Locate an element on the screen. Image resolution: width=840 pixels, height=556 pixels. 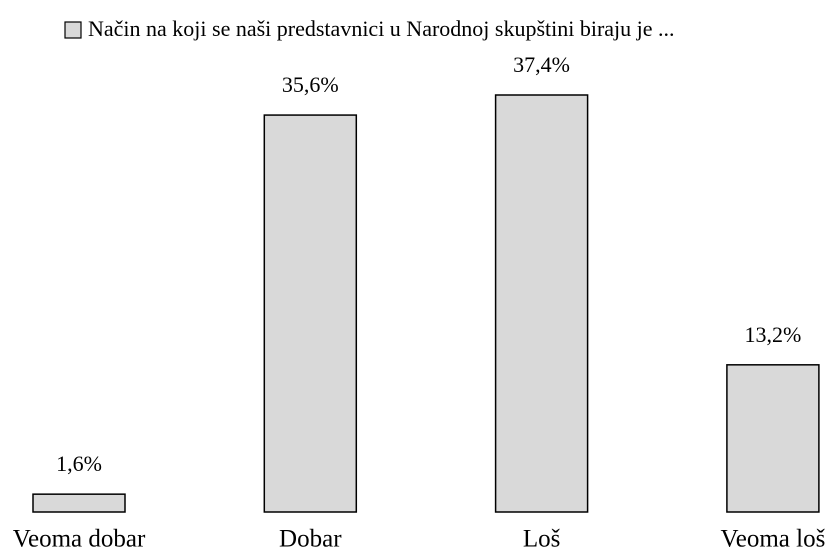
data-label: 13,2% is located at coordinates (772, 334).